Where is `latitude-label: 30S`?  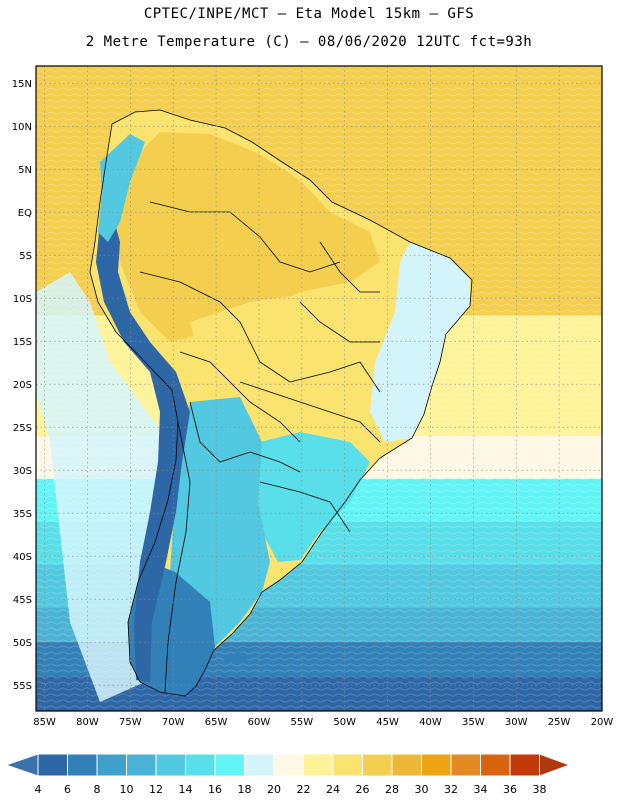 latitude-label: 30S is located at coordinates (22, 471).